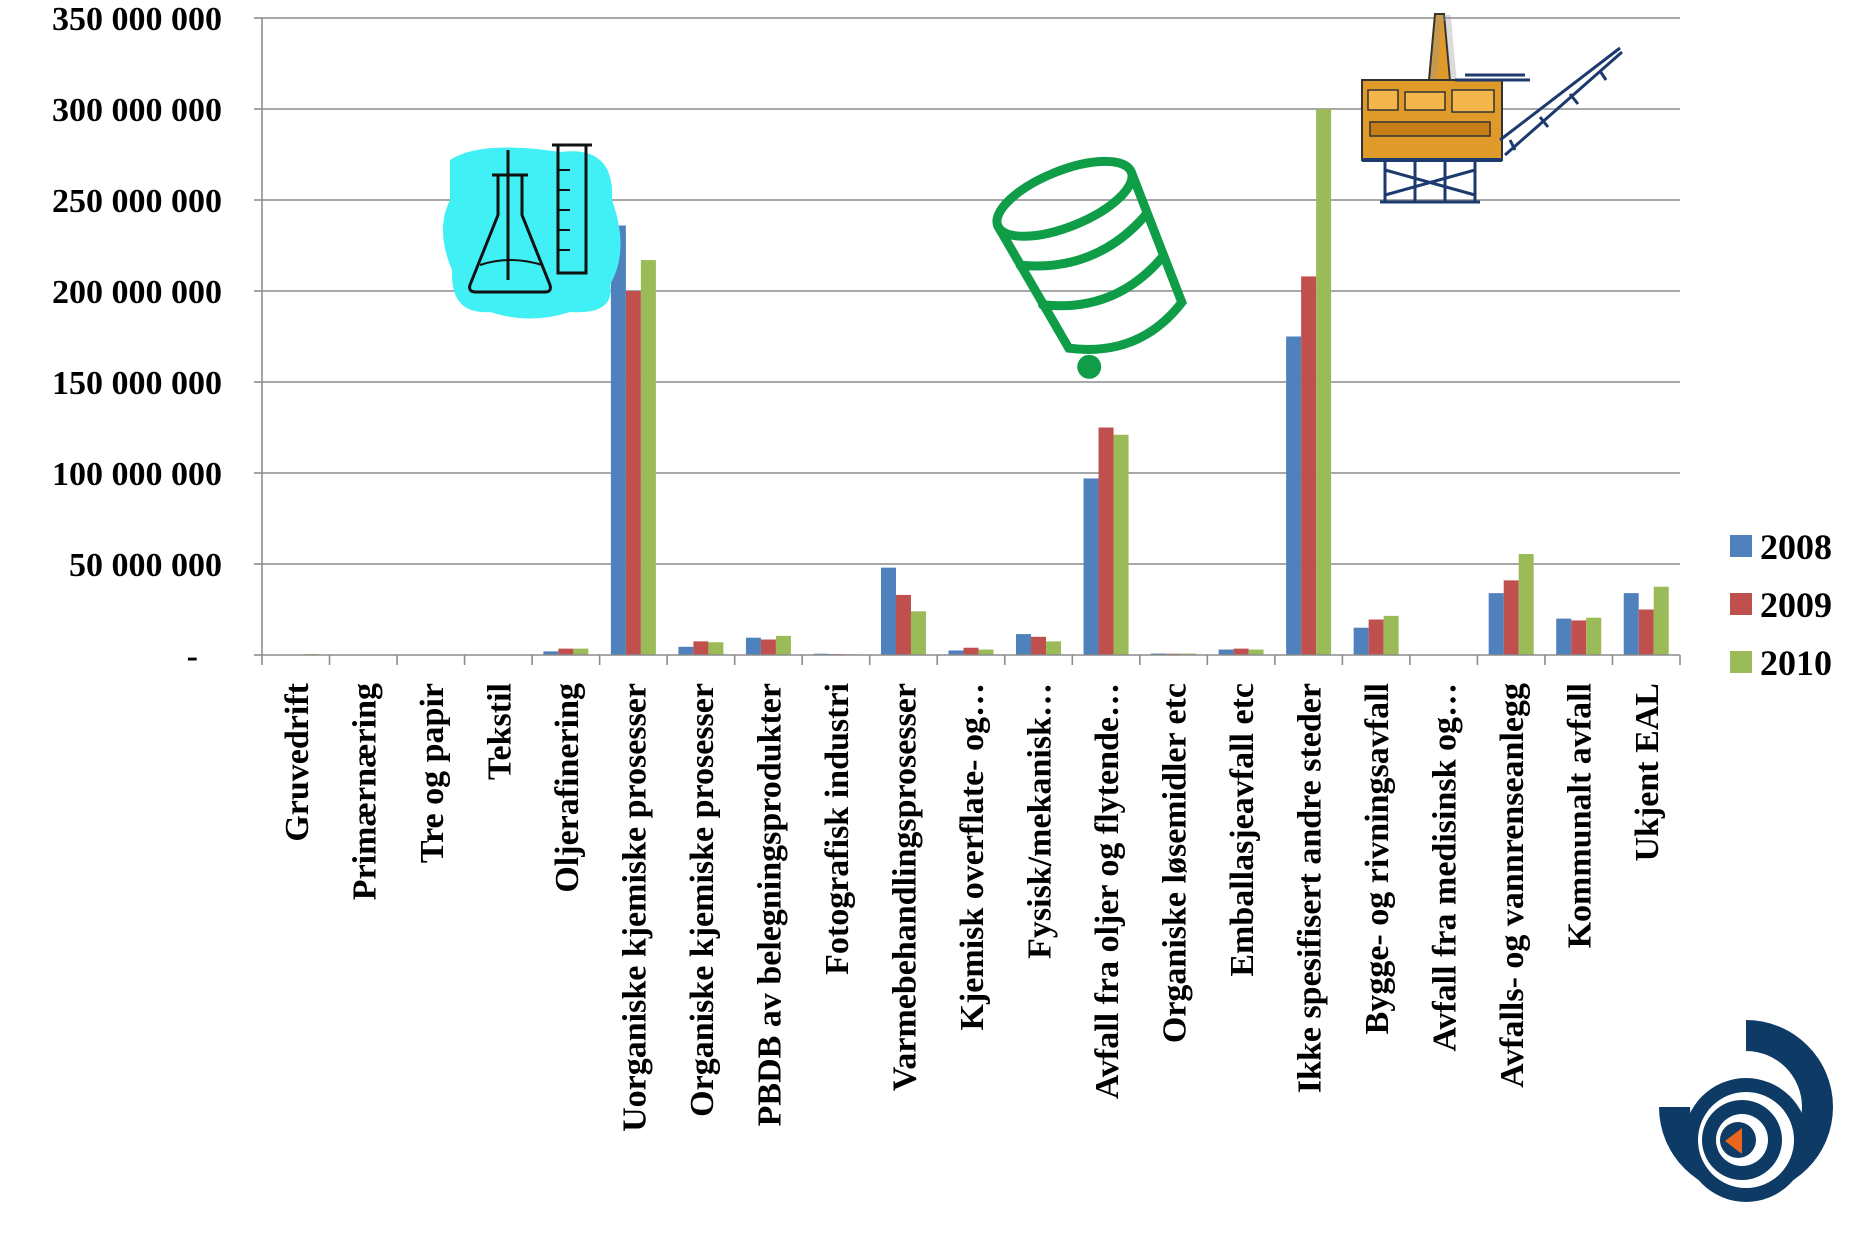  What do you see at coordinates (1310, 888) in the screenshot?
I see `x-tick-label: Ikke spesifisert andre steder` at bounding box center [1310, 888].